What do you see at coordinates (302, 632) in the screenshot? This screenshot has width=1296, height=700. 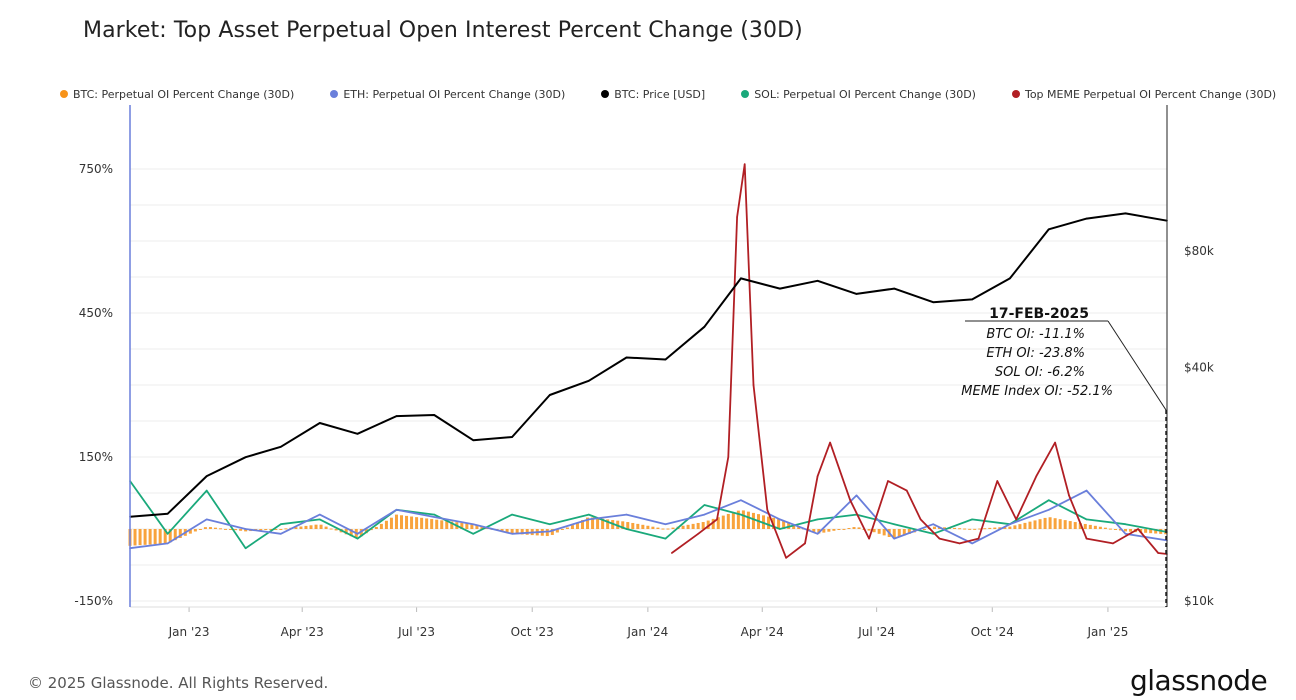 I see `x-tick-label-1: Apr '23` at bounding box center [302, 632].